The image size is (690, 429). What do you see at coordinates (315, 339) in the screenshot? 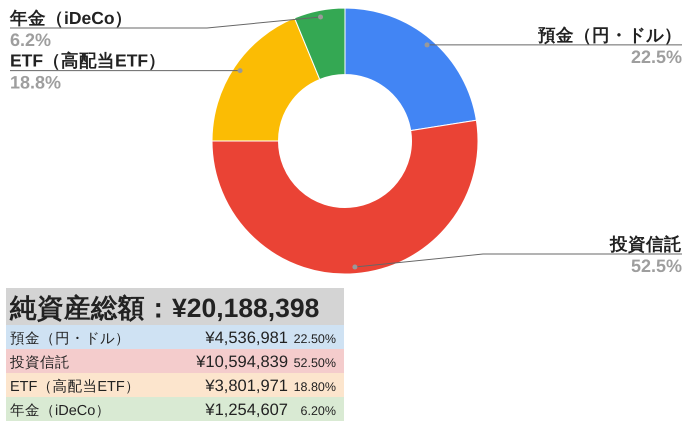
I see `data-label: 22.50%` at bounding box center [315, 339].